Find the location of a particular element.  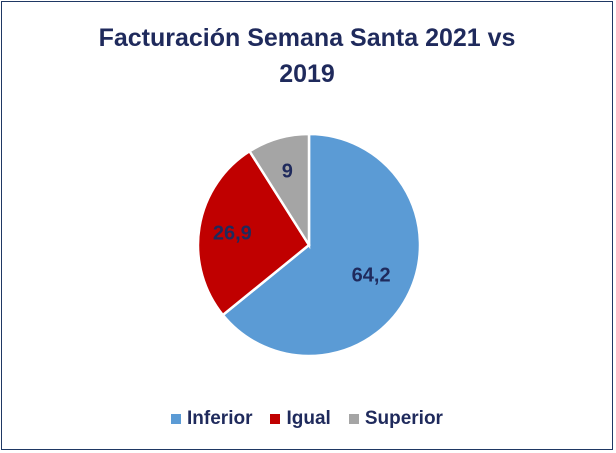

pie-slice-igual is located at coordinates (253, 233).